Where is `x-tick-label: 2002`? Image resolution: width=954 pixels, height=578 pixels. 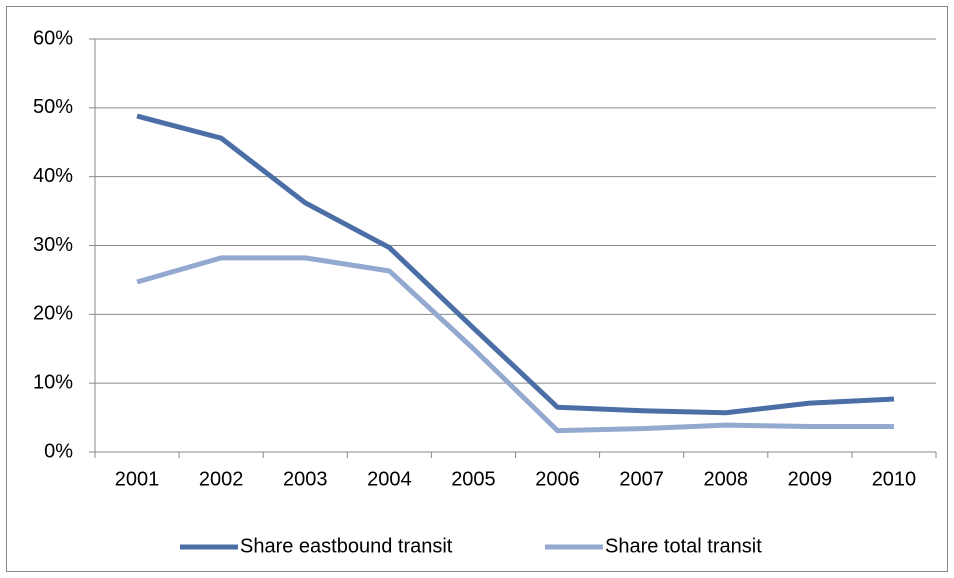 x-tick-label: 2002 is located at coordinates (221, 479).